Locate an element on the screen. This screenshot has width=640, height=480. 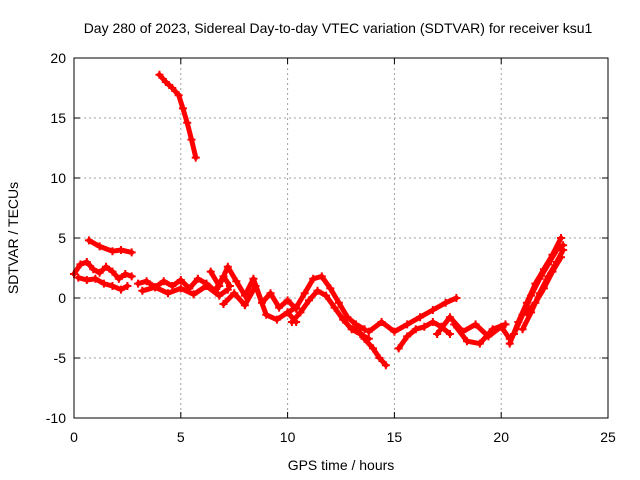
x-tick-label: 15 is located at coordinates (395, 437).